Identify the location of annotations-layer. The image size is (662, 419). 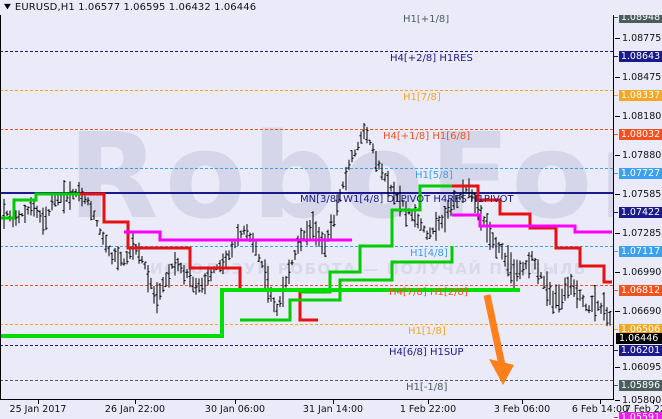
(498, 339).